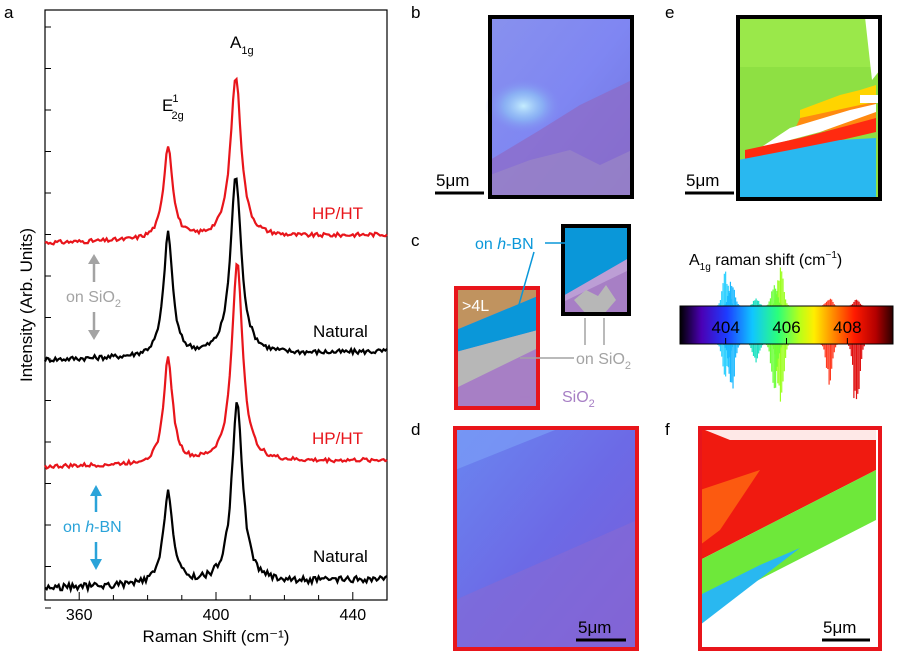  What do you see at coordinates (809, 42) in the screenshot?
I see `map-e-green-top` at bounding box center [809, 42].